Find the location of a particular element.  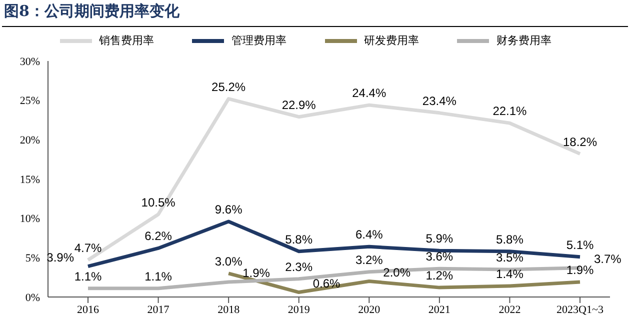

data-label: 9.6% is located at coordinates (228, 209).